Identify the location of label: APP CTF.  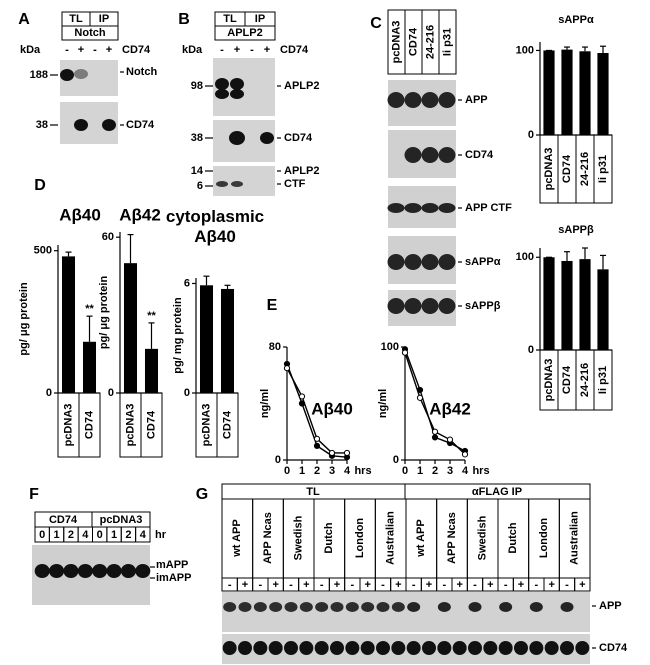
(488, 208).